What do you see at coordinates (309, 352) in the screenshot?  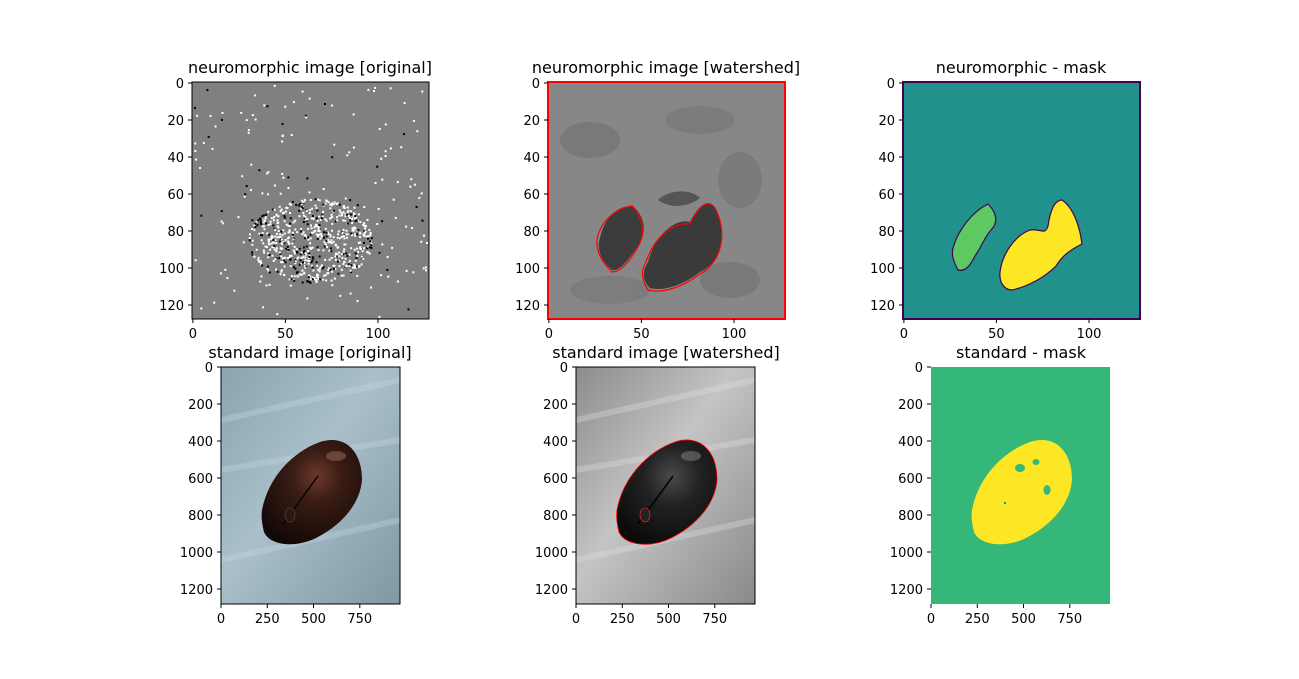 I see `panel-title: standard image [original]` at bounding box center [309, 352].